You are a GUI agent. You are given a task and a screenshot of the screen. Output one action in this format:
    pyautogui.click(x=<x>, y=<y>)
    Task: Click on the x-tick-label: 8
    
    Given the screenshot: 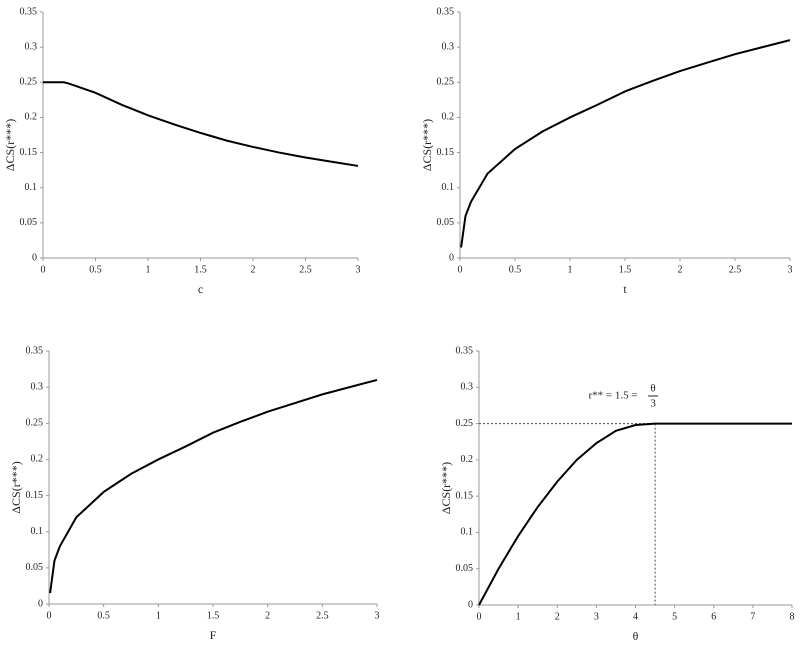 What is the action you would take?
    pyautogui.click(x=792, y=616)
    